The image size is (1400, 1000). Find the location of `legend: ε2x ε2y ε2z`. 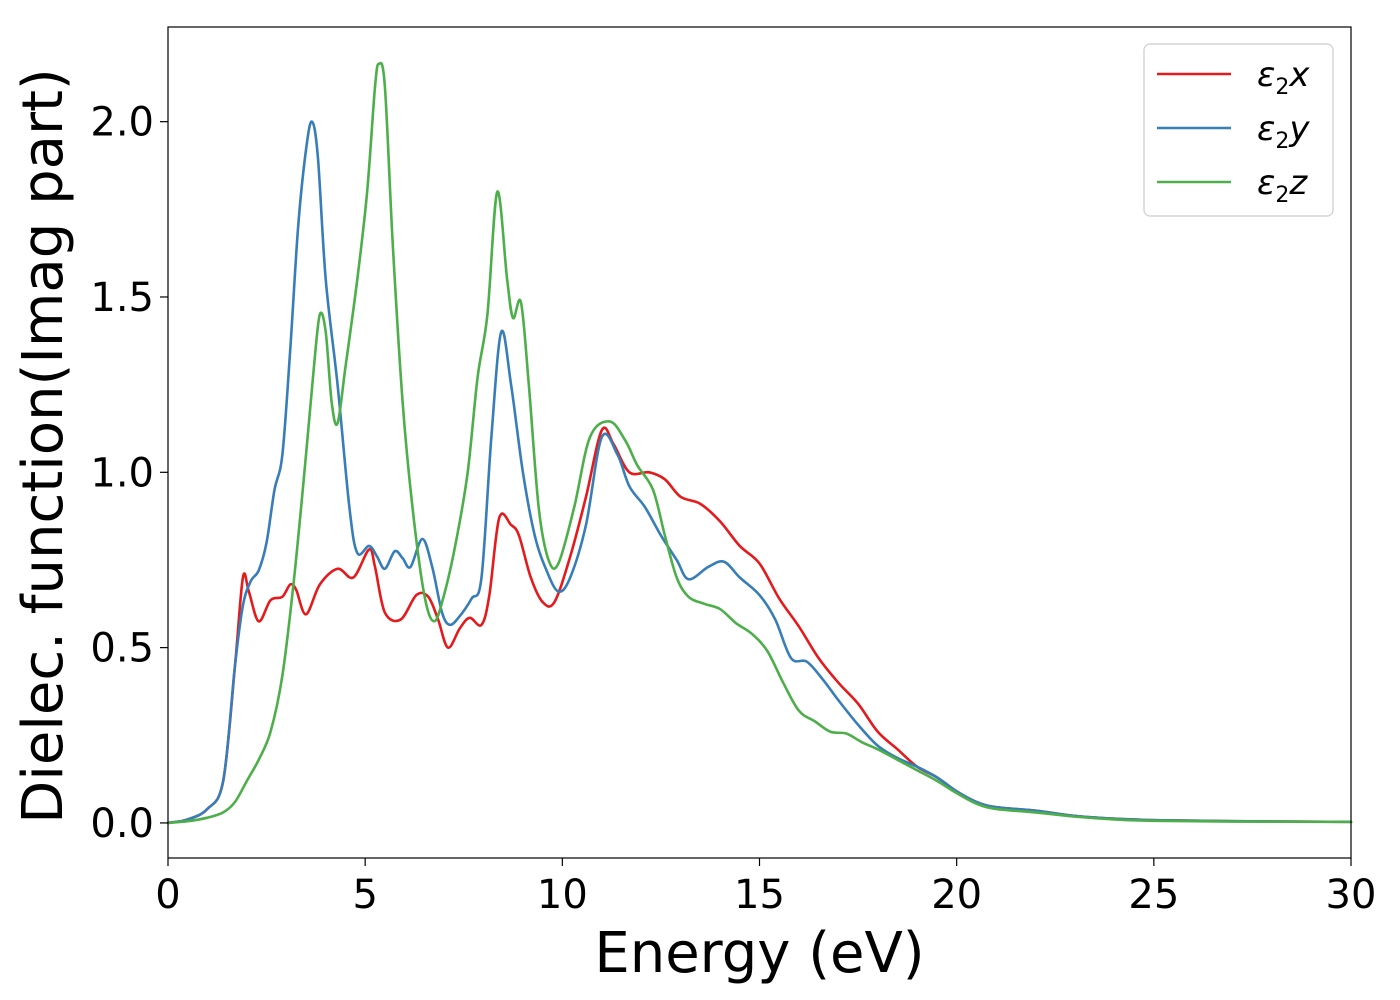

legend: ε2x ε2y ε2z is located at coordinates (1238, 130).